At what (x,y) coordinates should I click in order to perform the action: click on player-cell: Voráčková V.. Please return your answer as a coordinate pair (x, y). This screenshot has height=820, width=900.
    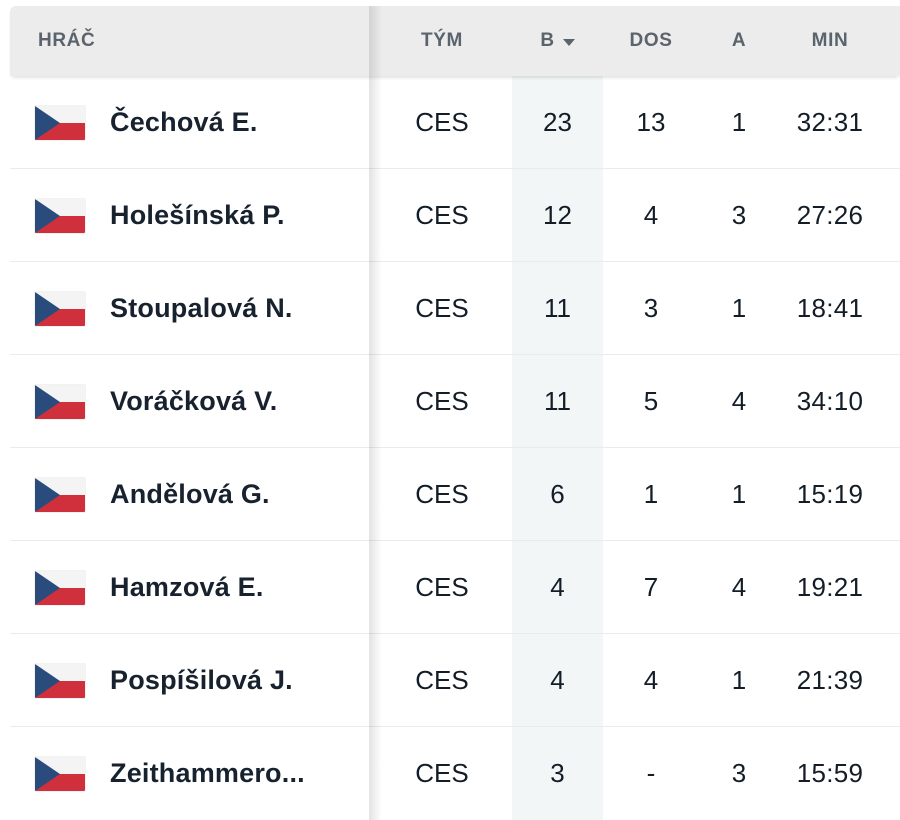
    Looking at the image, I should click on (186, 401).